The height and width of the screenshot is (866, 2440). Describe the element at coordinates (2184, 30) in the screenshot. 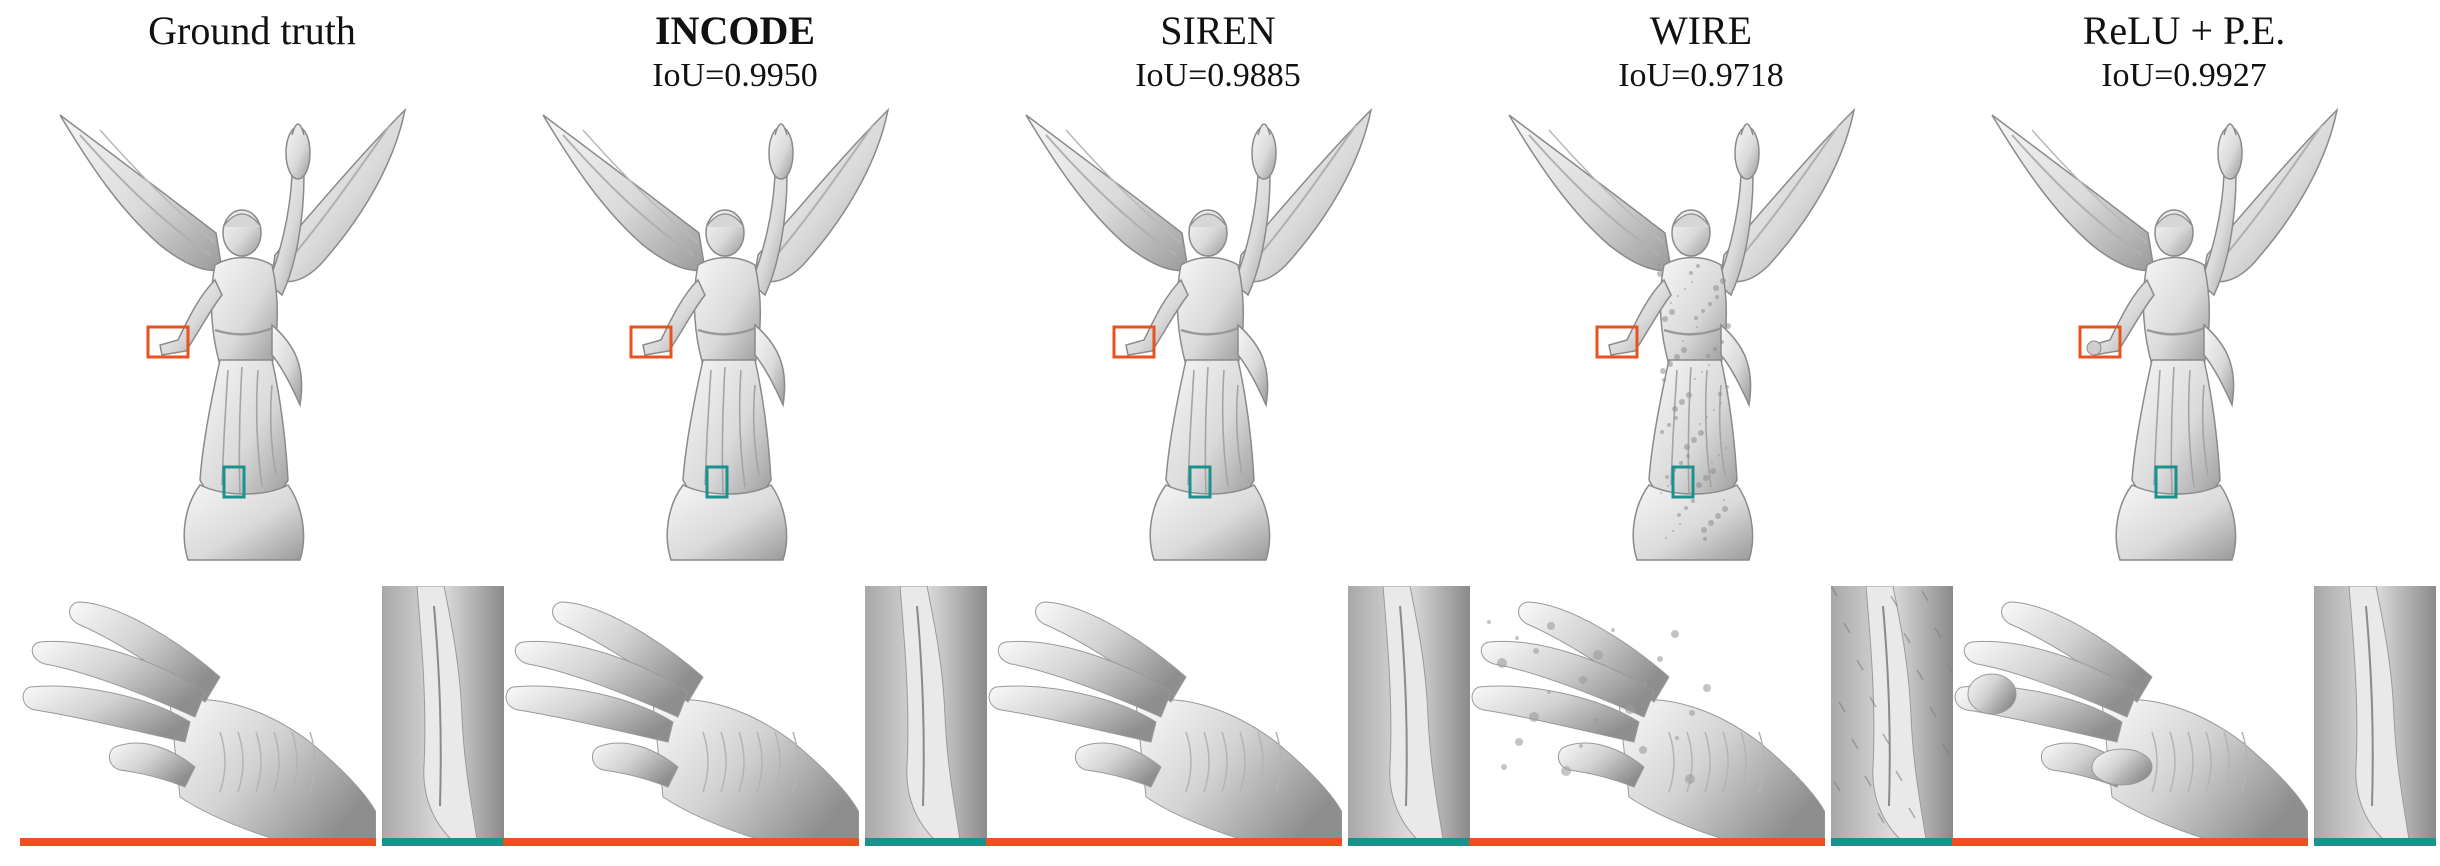

I see `method-name: ReLU + P.E.` at that location.